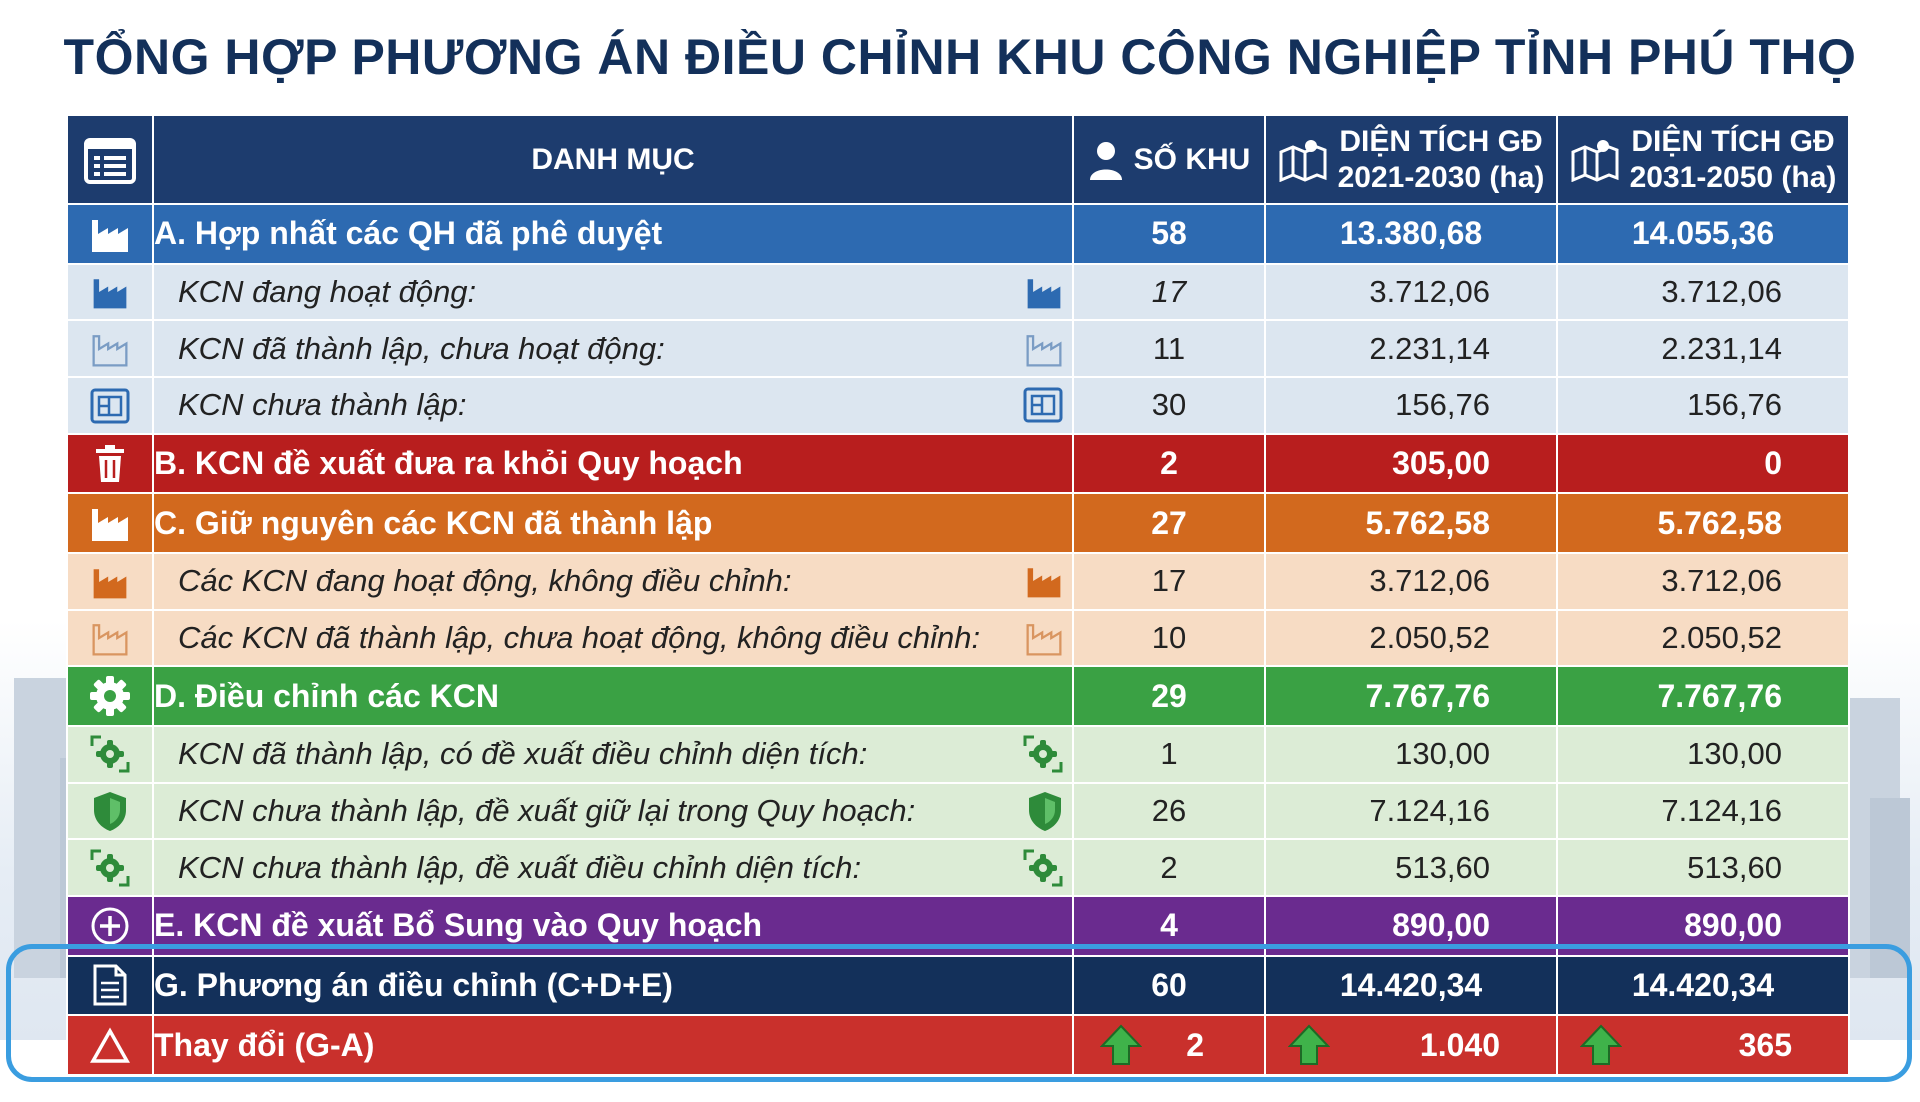  I want to click on section-a-area1: 13.380,68, so click(1411, 234).